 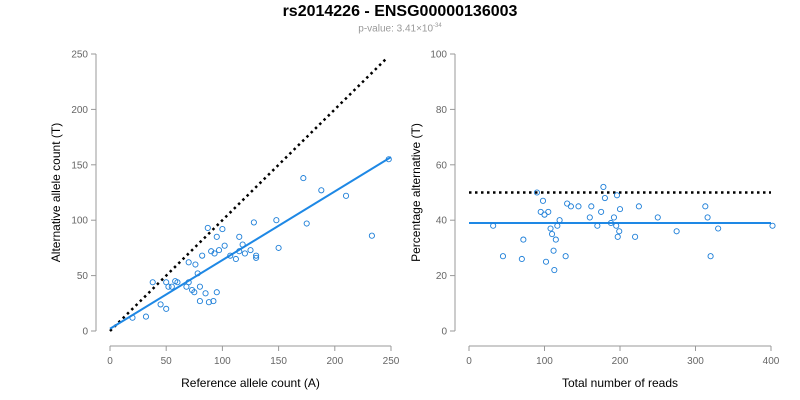 What do you see at coordinates (442, 221) in the screenshot?
I see `y-tick-label: 40` at bounding box center [442, 221].